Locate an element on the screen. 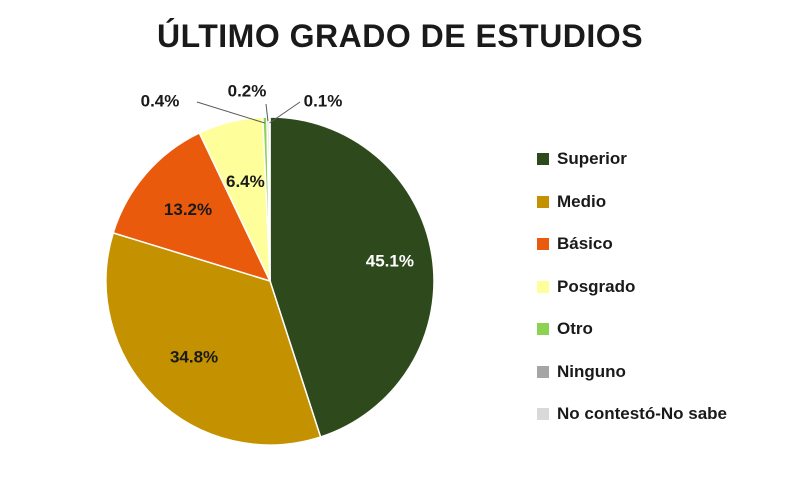 The height and width of the screenshot is (500, 800). legend-item: Ninguno is located at coordinates (662, 372).